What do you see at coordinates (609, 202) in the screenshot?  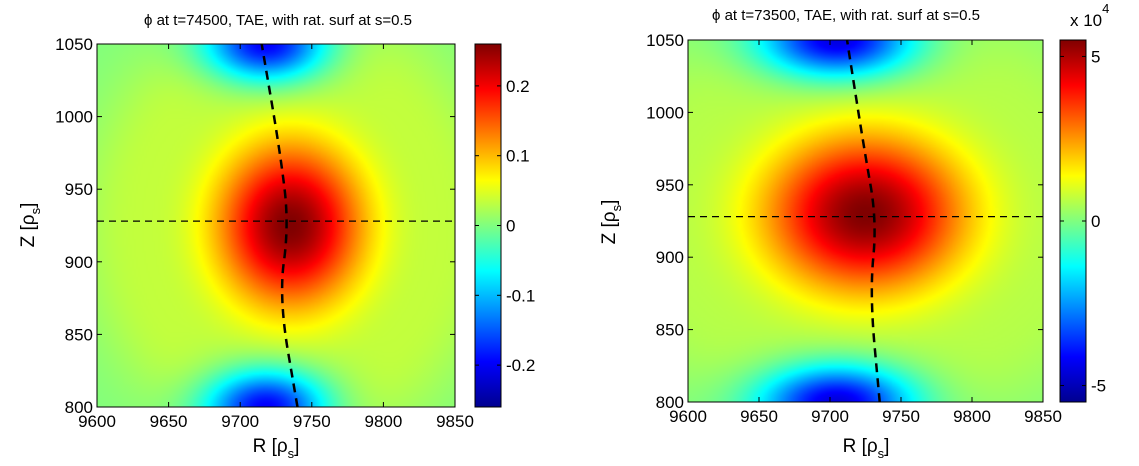 I see `y-axis-label-close-right: ]` at bounding box center [609, 202].